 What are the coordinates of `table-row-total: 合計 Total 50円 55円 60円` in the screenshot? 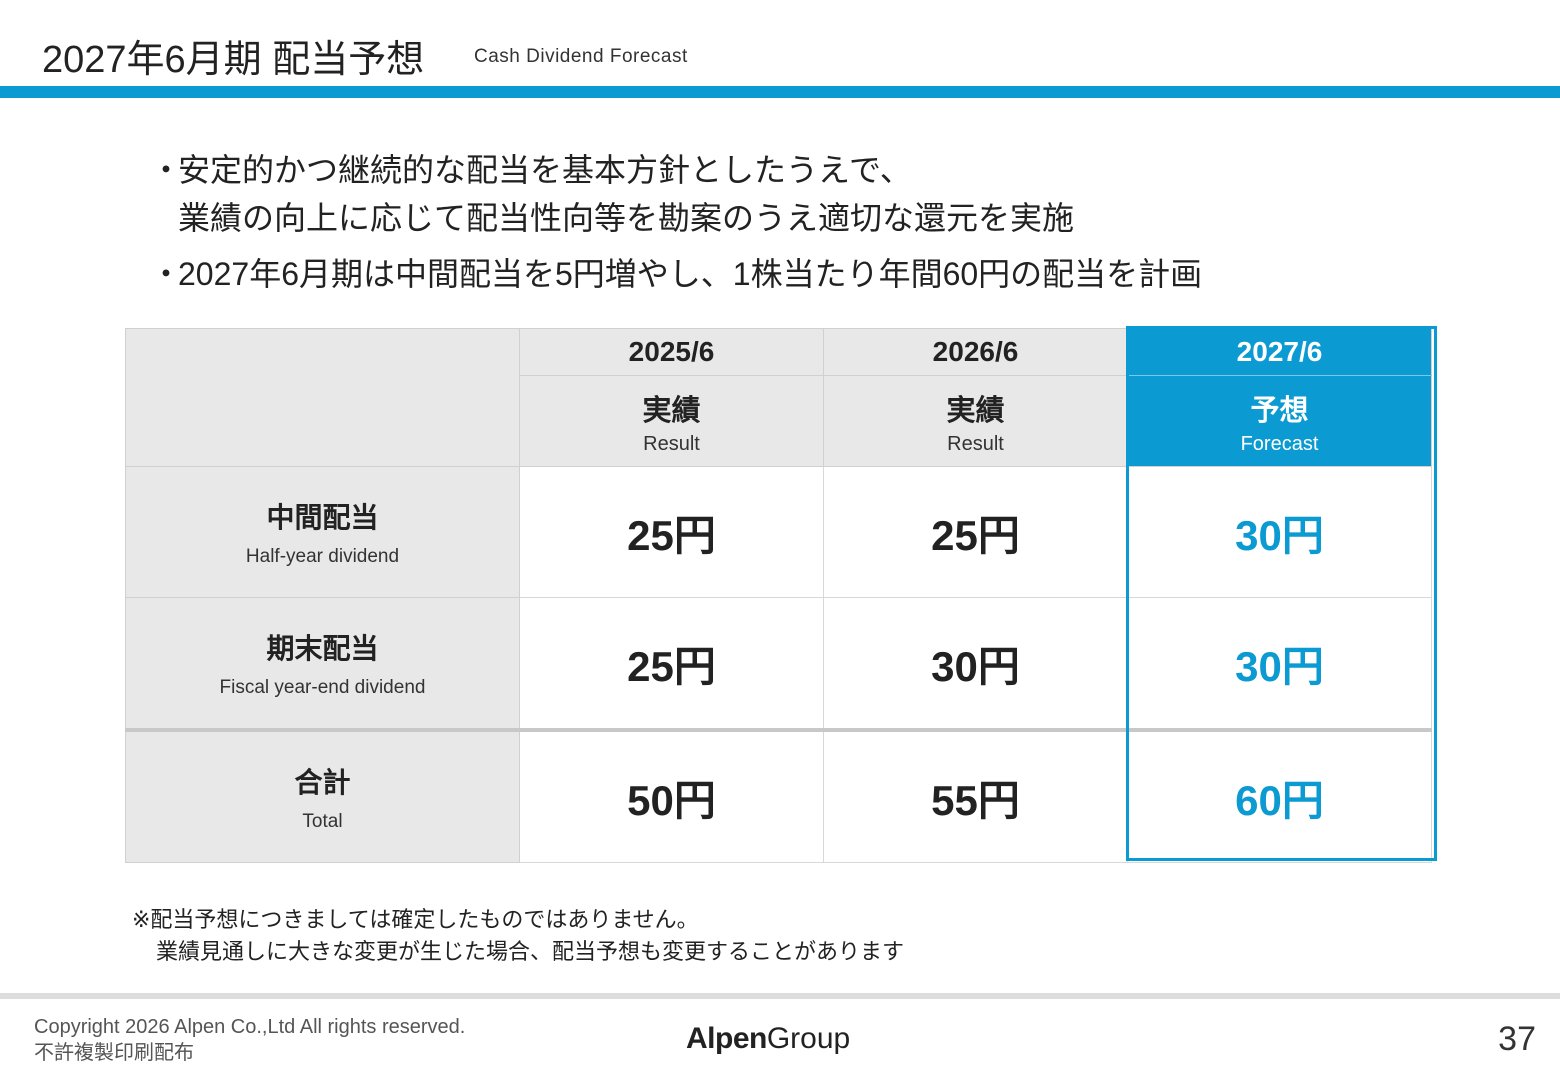 It's located at (778, 795).